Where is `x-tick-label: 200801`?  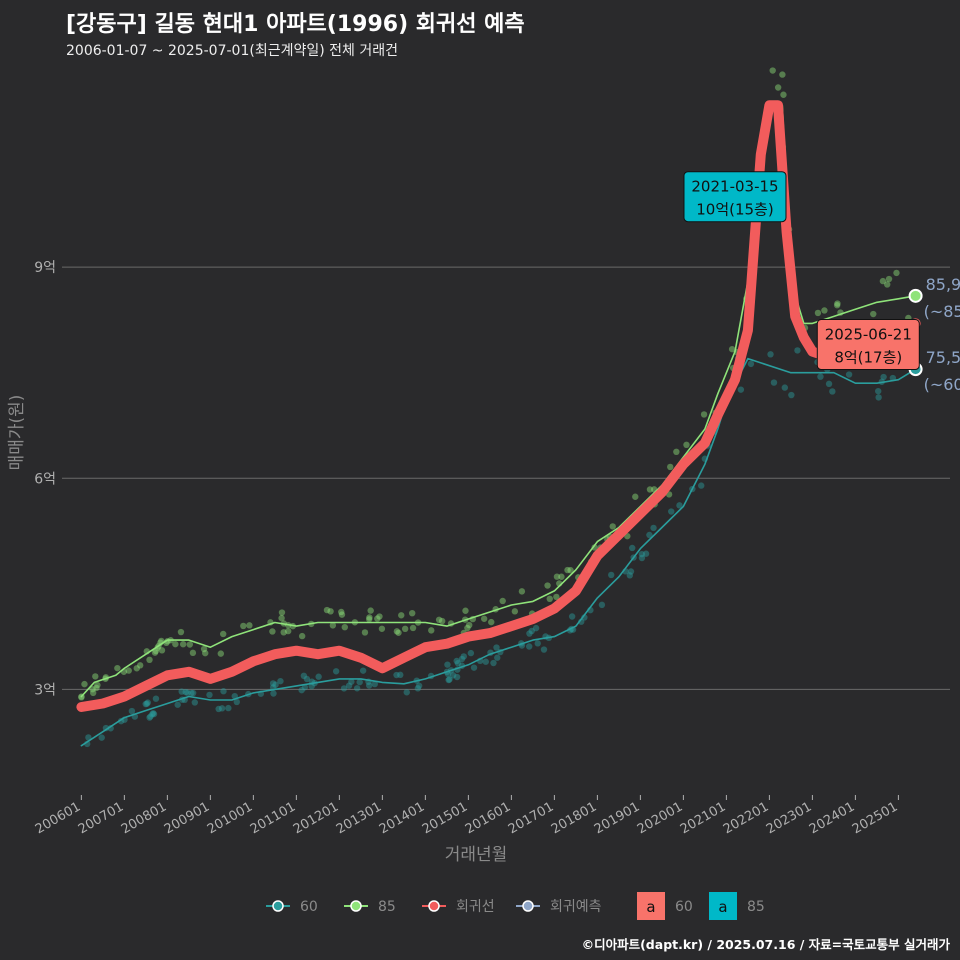
x-tick-label: 200801 is located at coordinates (144, 818).